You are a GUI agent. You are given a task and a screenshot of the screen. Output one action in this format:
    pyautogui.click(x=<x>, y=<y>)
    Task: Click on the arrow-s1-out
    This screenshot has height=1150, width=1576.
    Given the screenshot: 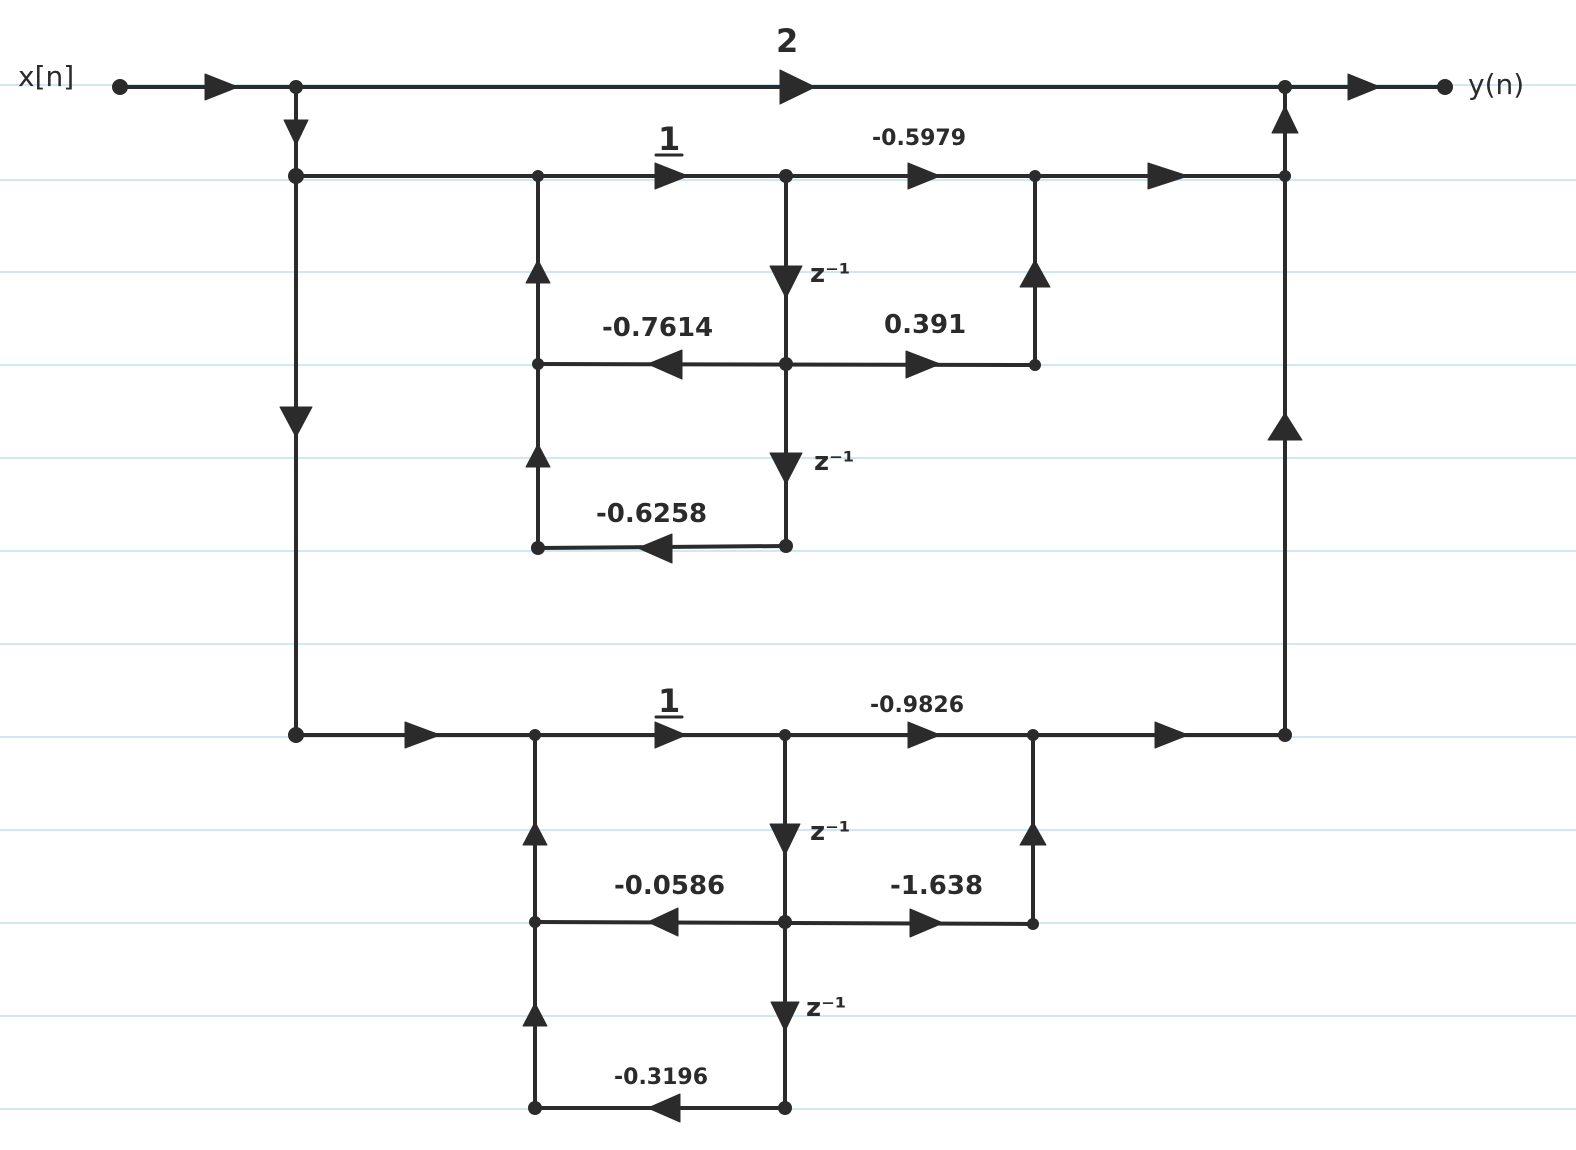 What is the action you would take?
    pyautogui.click(x=1168, y=176)
    